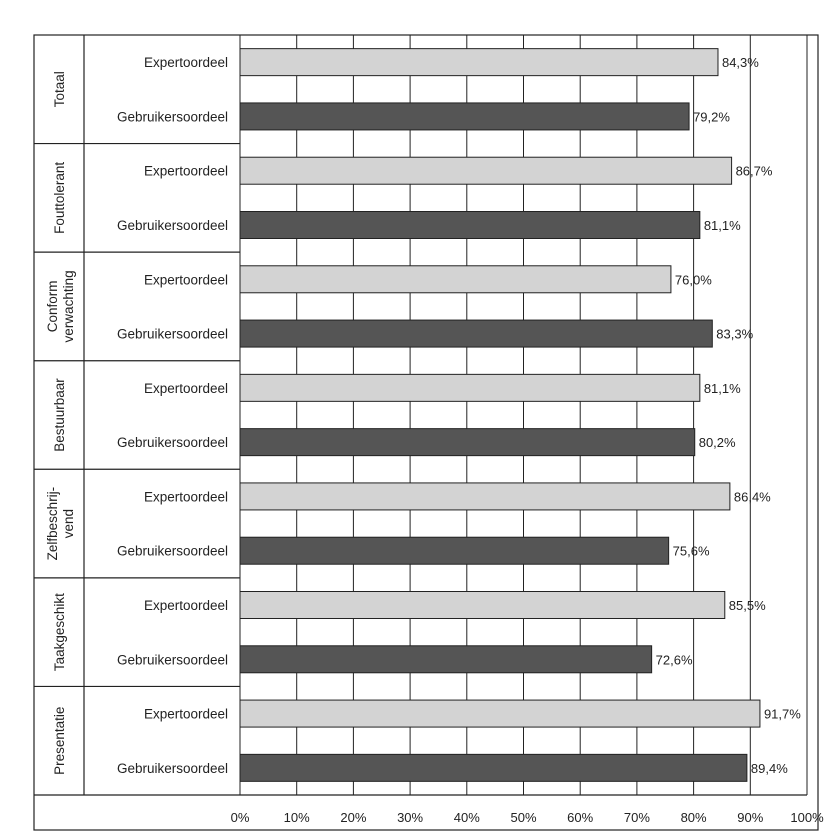  Describe the element at coordinates (694, 817) in the screenshot. I see `x-tick-label: 80%` at that location.